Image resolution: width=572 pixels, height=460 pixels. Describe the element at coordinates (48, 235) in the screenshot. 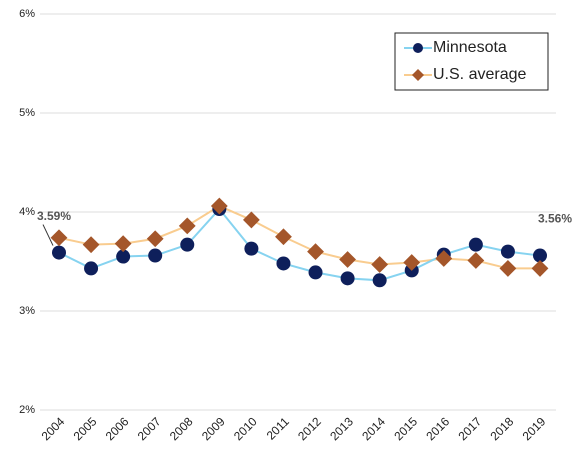

I see `leader-line` at that location.